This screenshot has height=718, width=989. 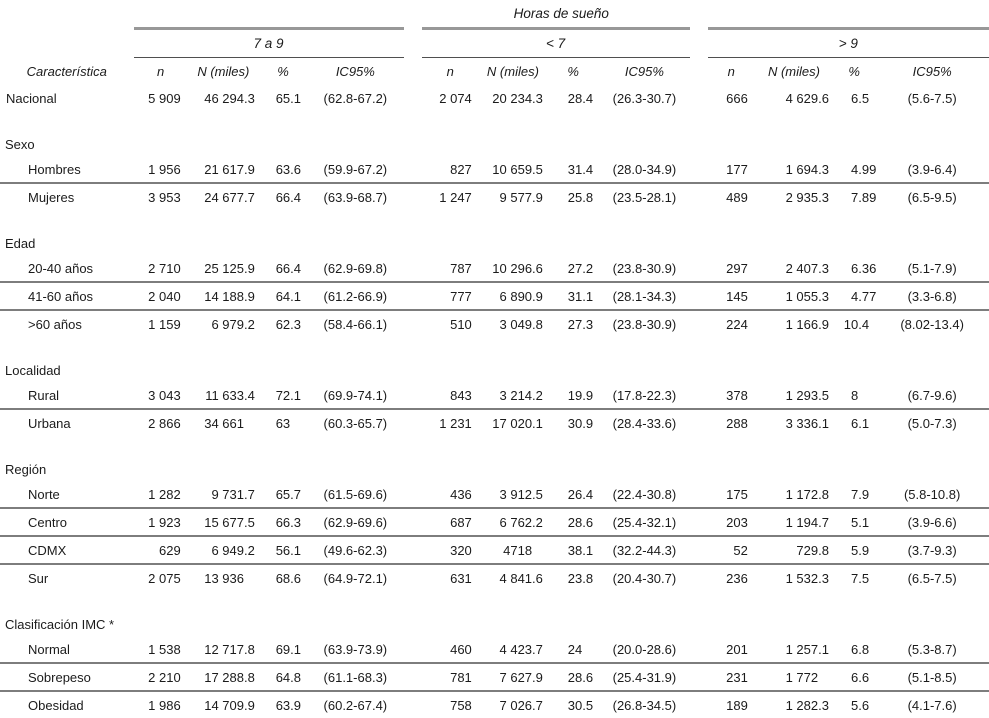 What do you see at coordinates (355, 494) in the screenshot?
I see `cell-ic95: (61.5-69.6)` at bounding box center [355, 494].